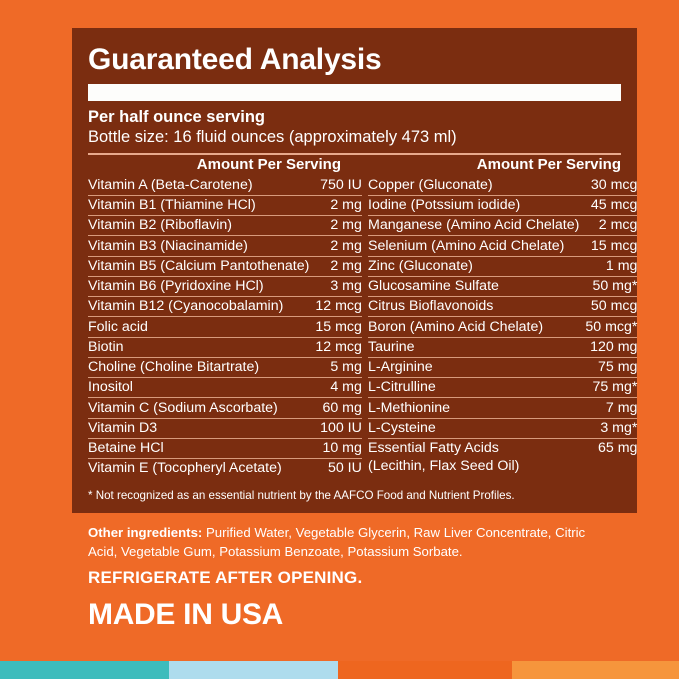 Image resolution: width=679 pixels, height=679 pixels. I want to click on nutrient-row: Betaine HCl 10 mg, so click(225, 449).